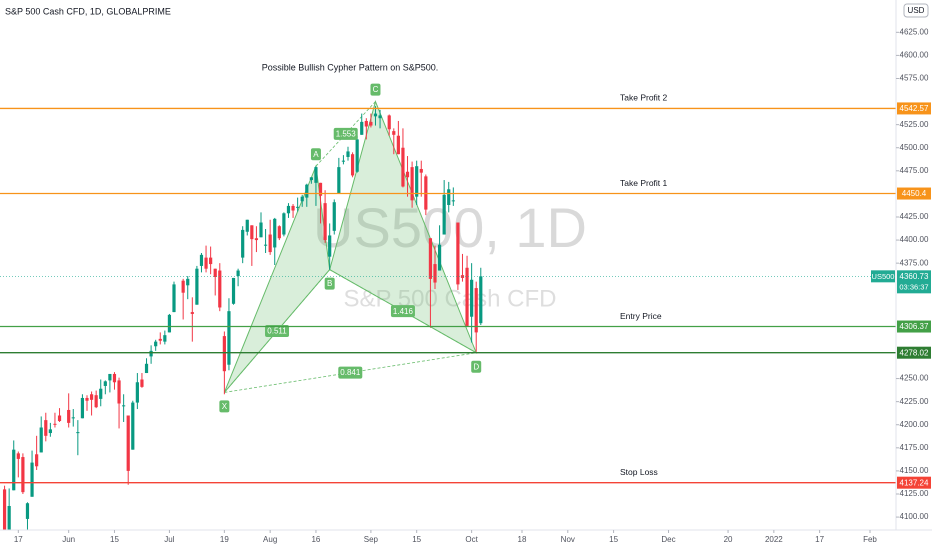 This screenshot has height=550, width=932. I want to click on ratio-label: 0.511, so click(277, 331).